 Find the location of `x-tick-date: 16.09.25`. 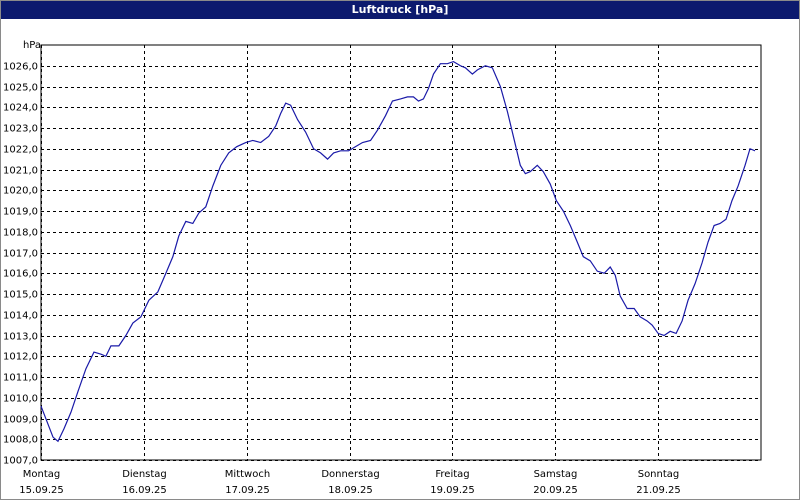

x-tick-date: 16.09.25 is located at coordinates (144, 490).